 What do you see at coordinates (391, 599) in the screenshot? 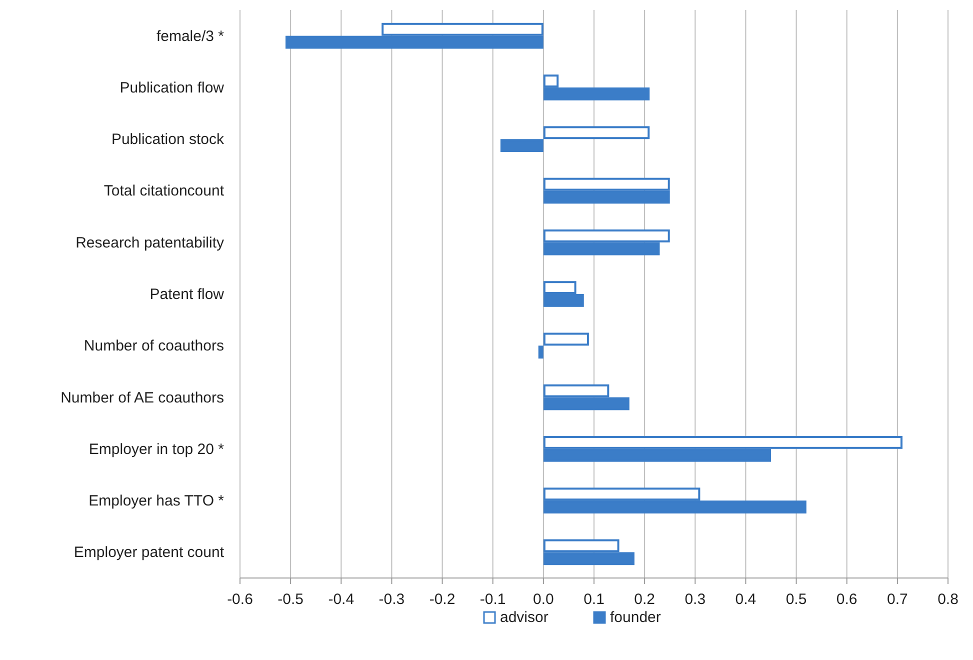
I see `x-tick-label: -0.3` at bounding box center [391, 599].